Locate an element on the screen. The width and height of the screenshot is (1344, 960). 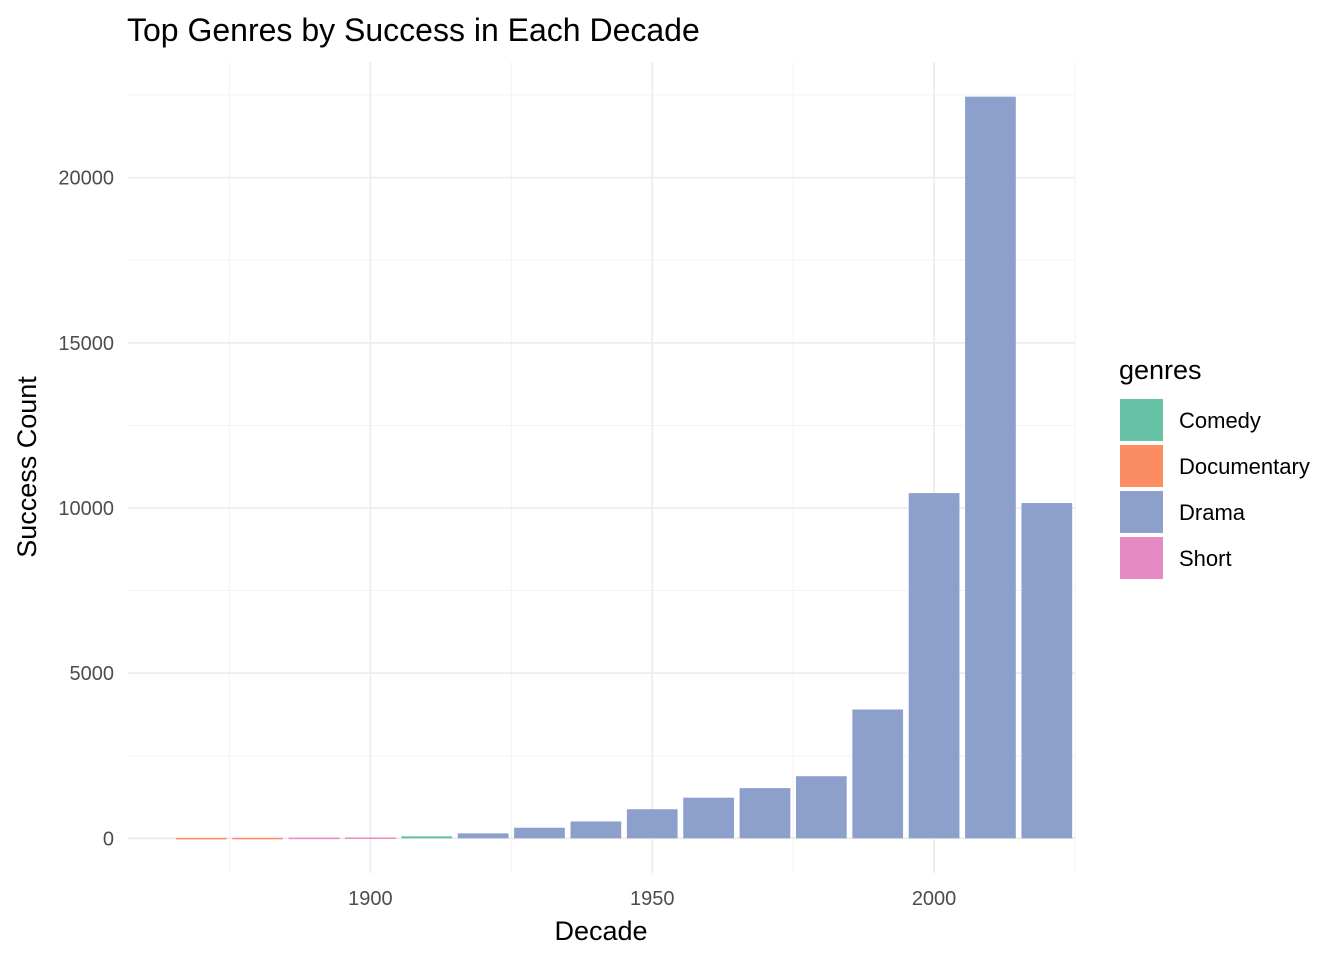
legend-label-comedy: Comedy is located at coordinates (1220, 420).